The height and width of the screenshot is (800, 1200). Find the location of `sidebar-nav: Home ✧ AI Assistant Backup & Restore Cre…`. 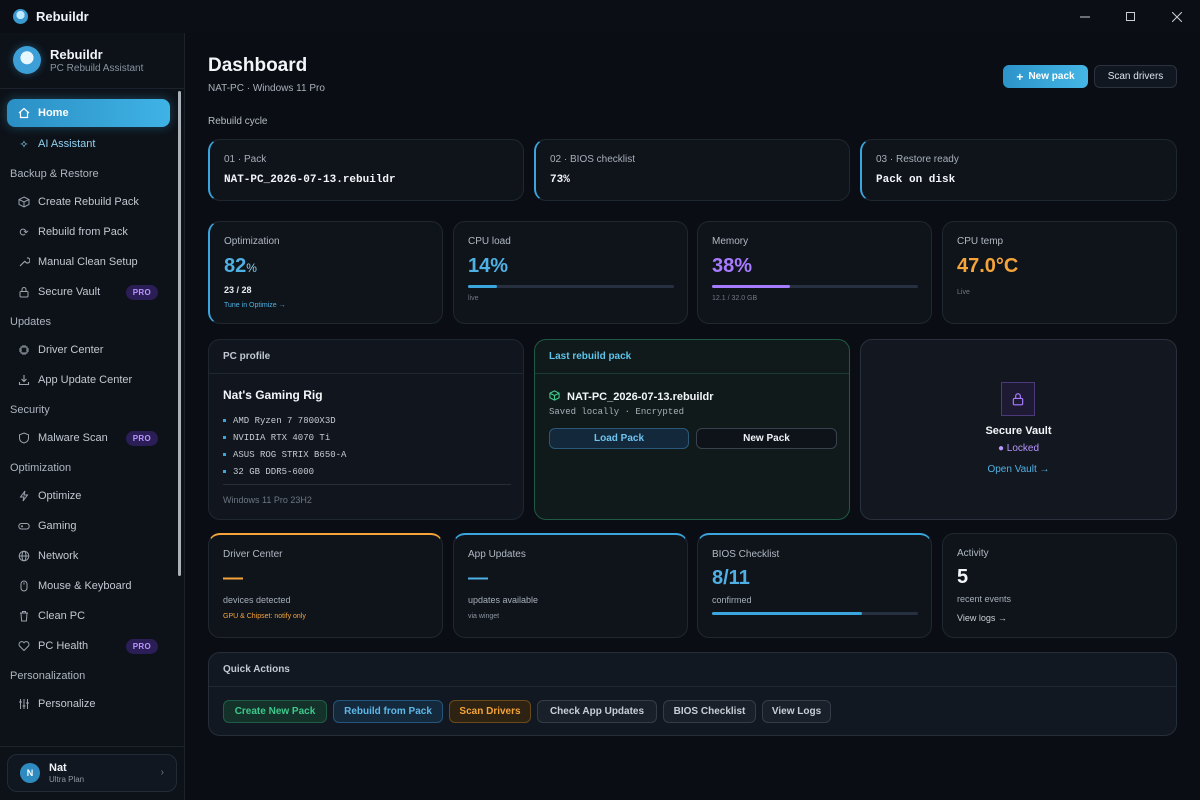

sidebar-nav: Home ✧ AI Assistant Backup & Restore Cre… is located at coordinates (89, 409).